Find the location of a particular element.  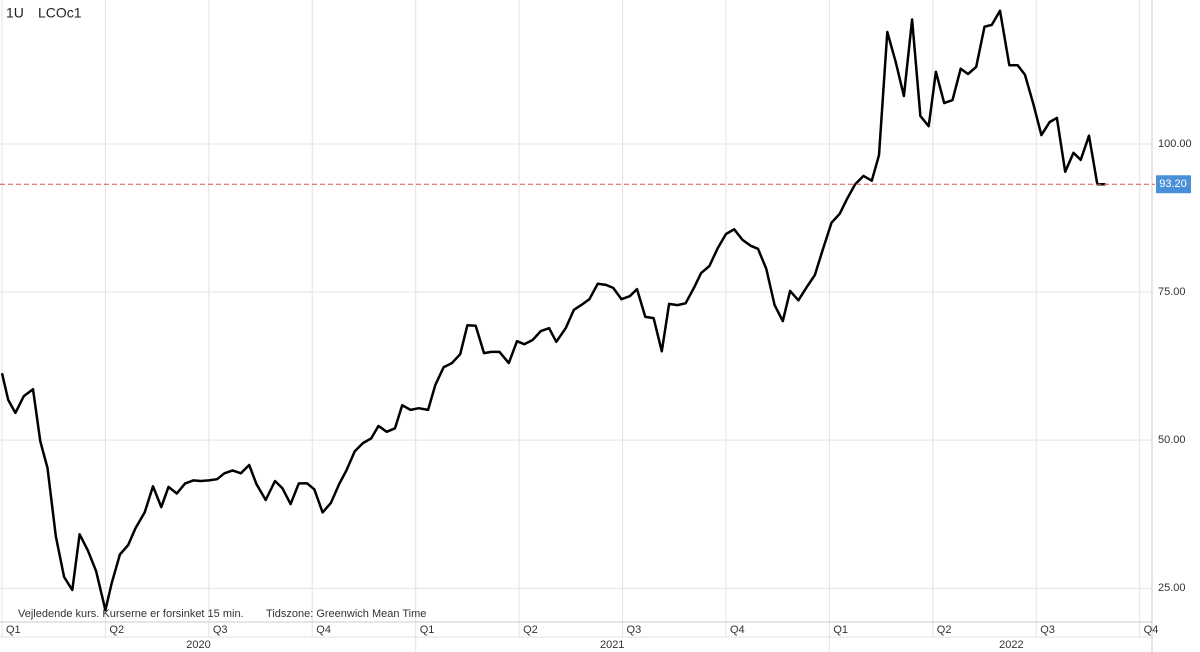

y-tick-label: 50.00 is located at coordinates (1172, 440).